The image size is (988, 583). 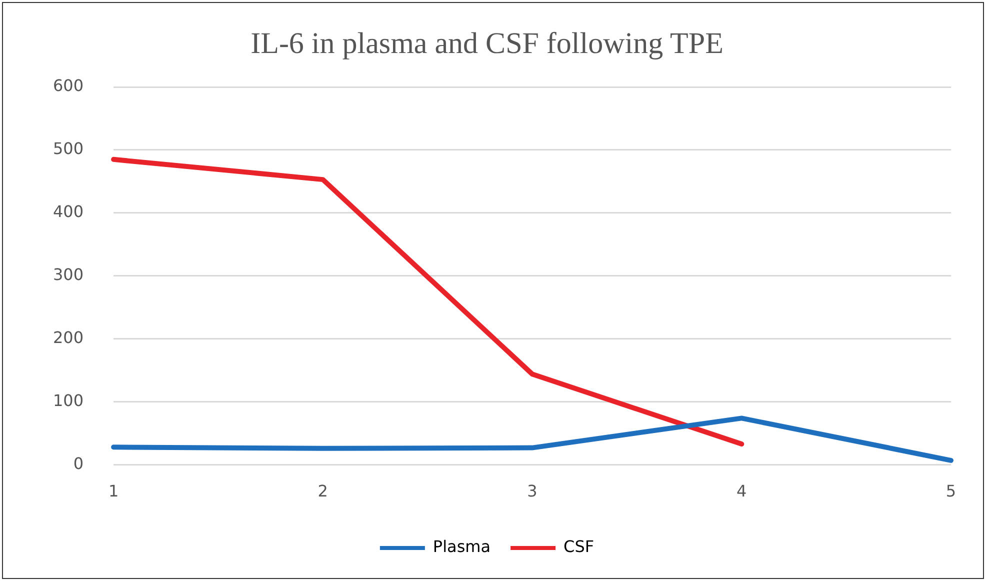 What do you see at coordinates (323, 491) in the screenshot?
I see `x-tick-label: 2` at bounding box center [323, 491].